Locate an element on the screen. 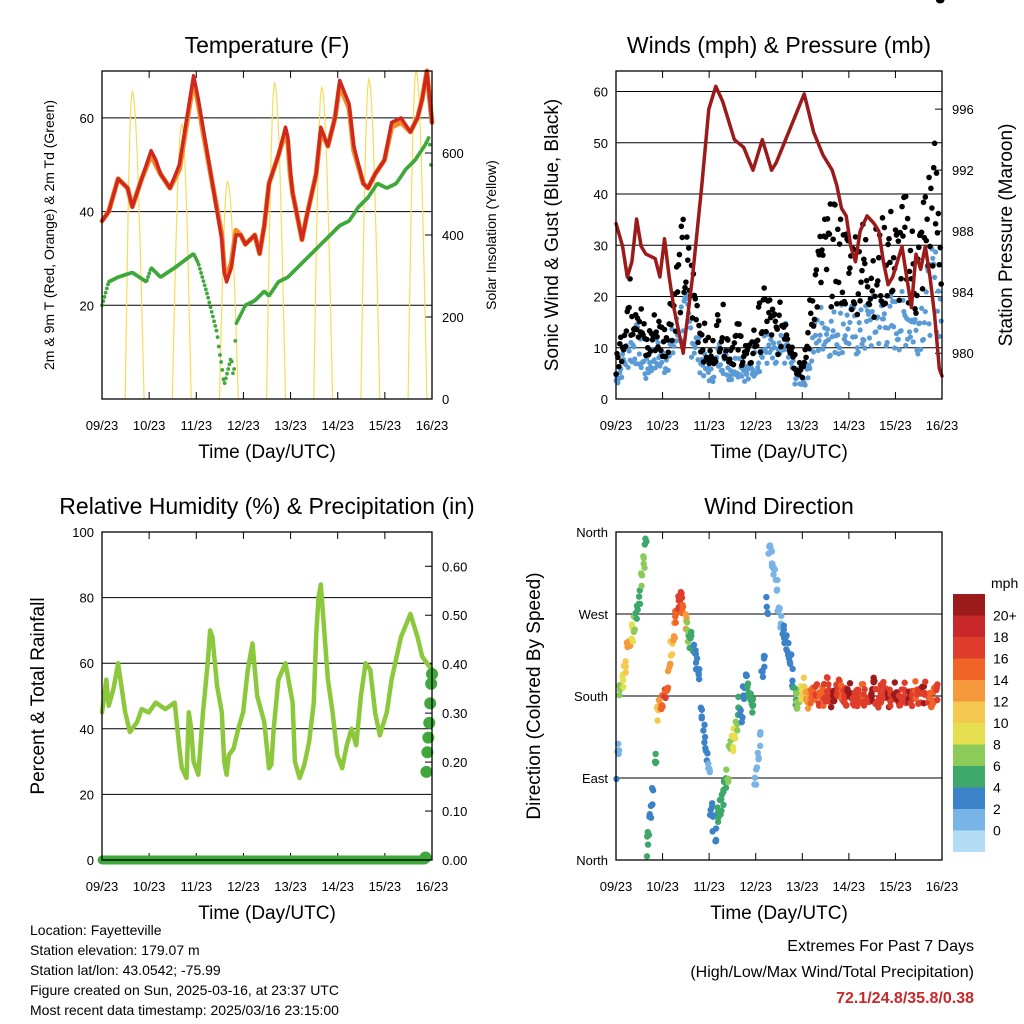  y-tick-label: 20 is located at coordinates (87, 305).